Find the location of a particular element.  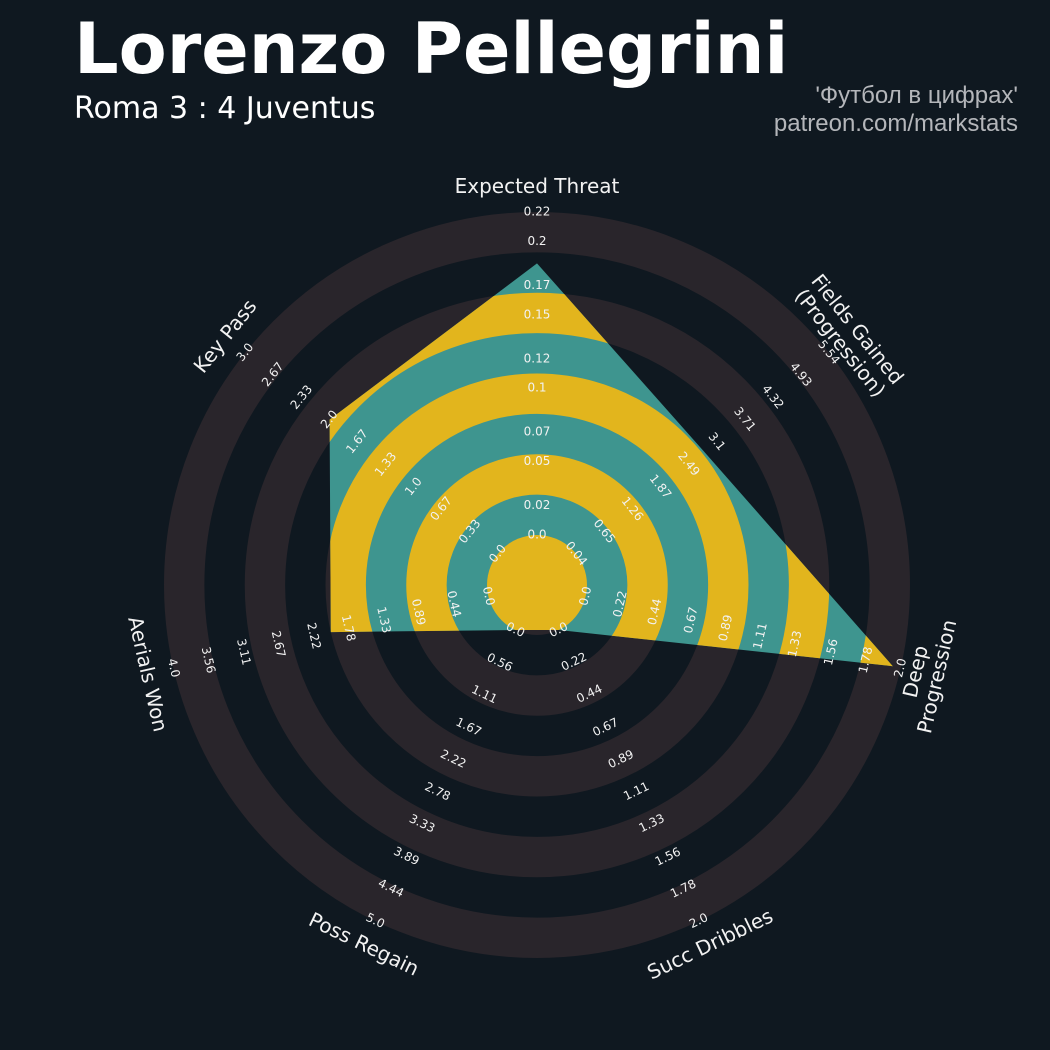

center-highlight is located at coordinates (537, 585).